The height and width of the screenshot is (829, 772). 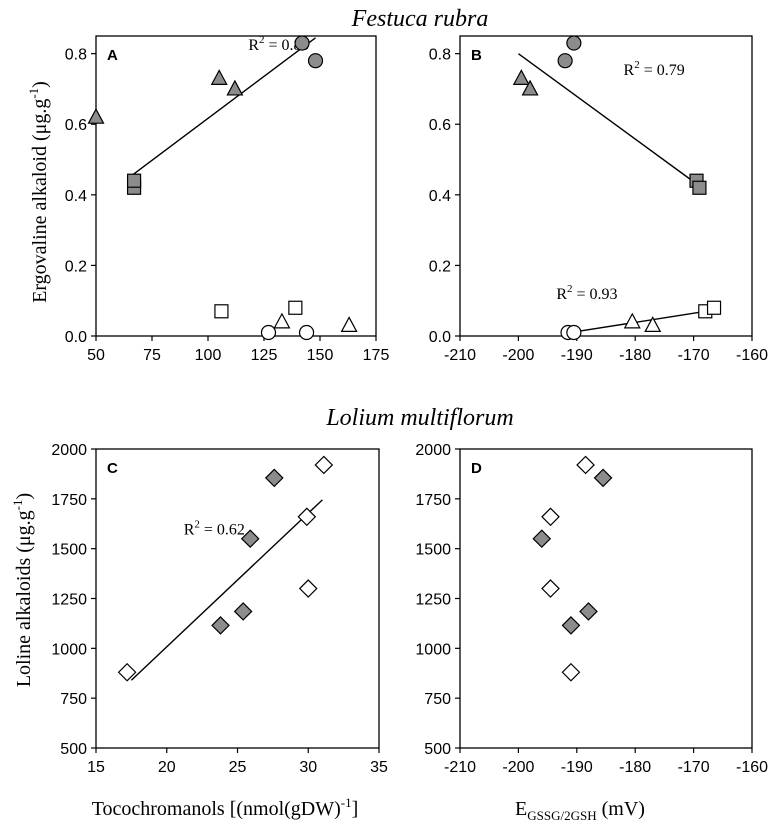 I want to click on y-tick-label: 1750, so click(x=433, y=500).